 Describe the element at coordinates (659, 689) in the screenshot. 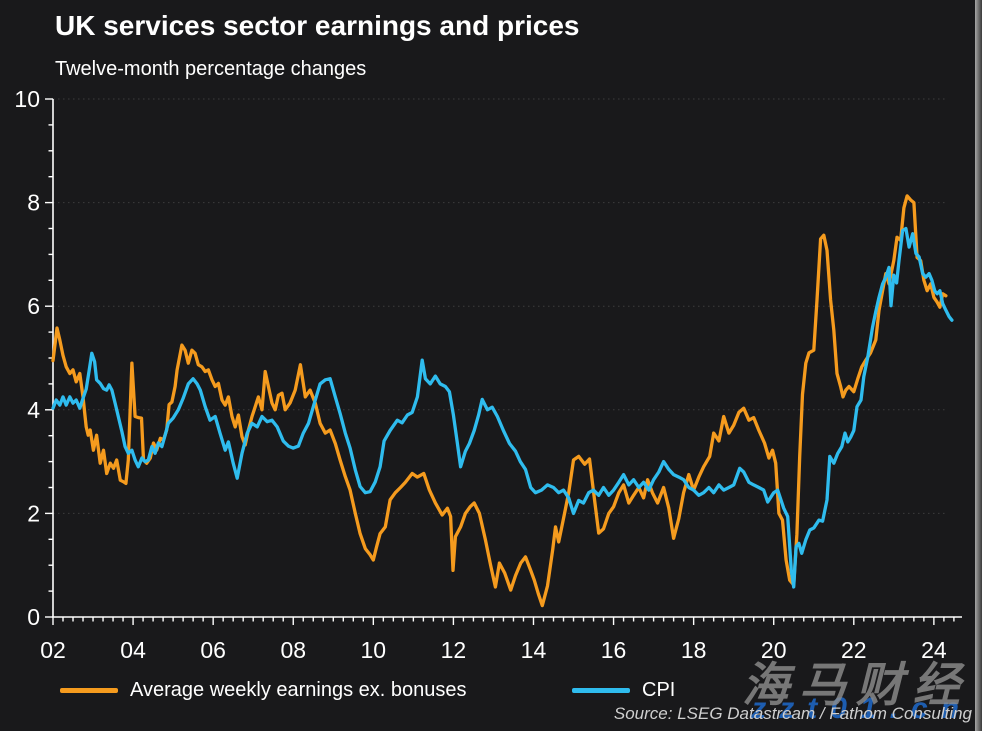

I see `cpi-legend-label: CPI` at that location.